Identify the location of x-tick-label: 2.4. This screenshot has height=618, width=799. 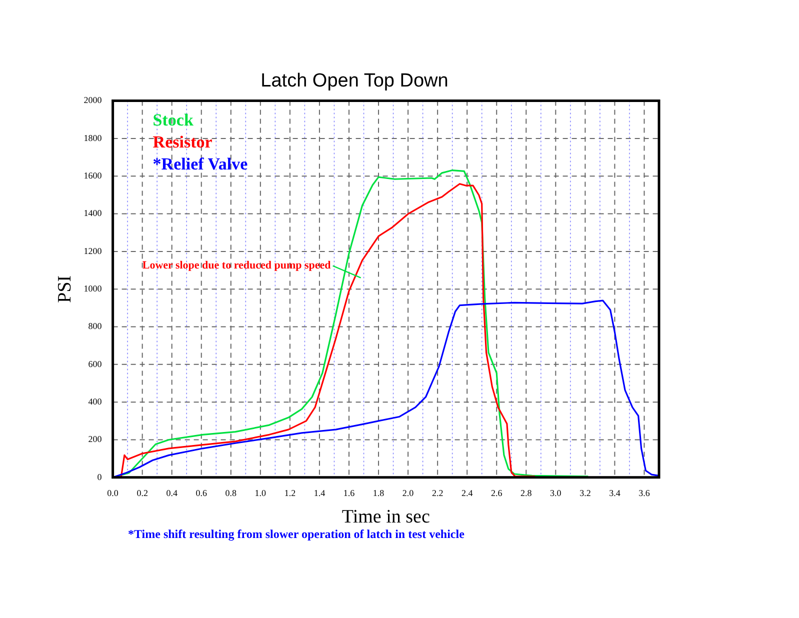
(467, 493).